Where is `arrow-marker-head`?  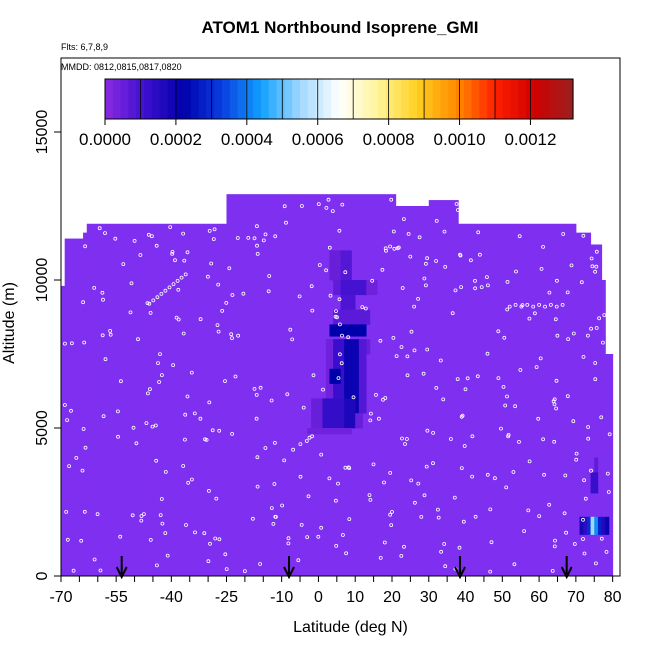 arrow-marker-head is located at coordinates (121, 573).